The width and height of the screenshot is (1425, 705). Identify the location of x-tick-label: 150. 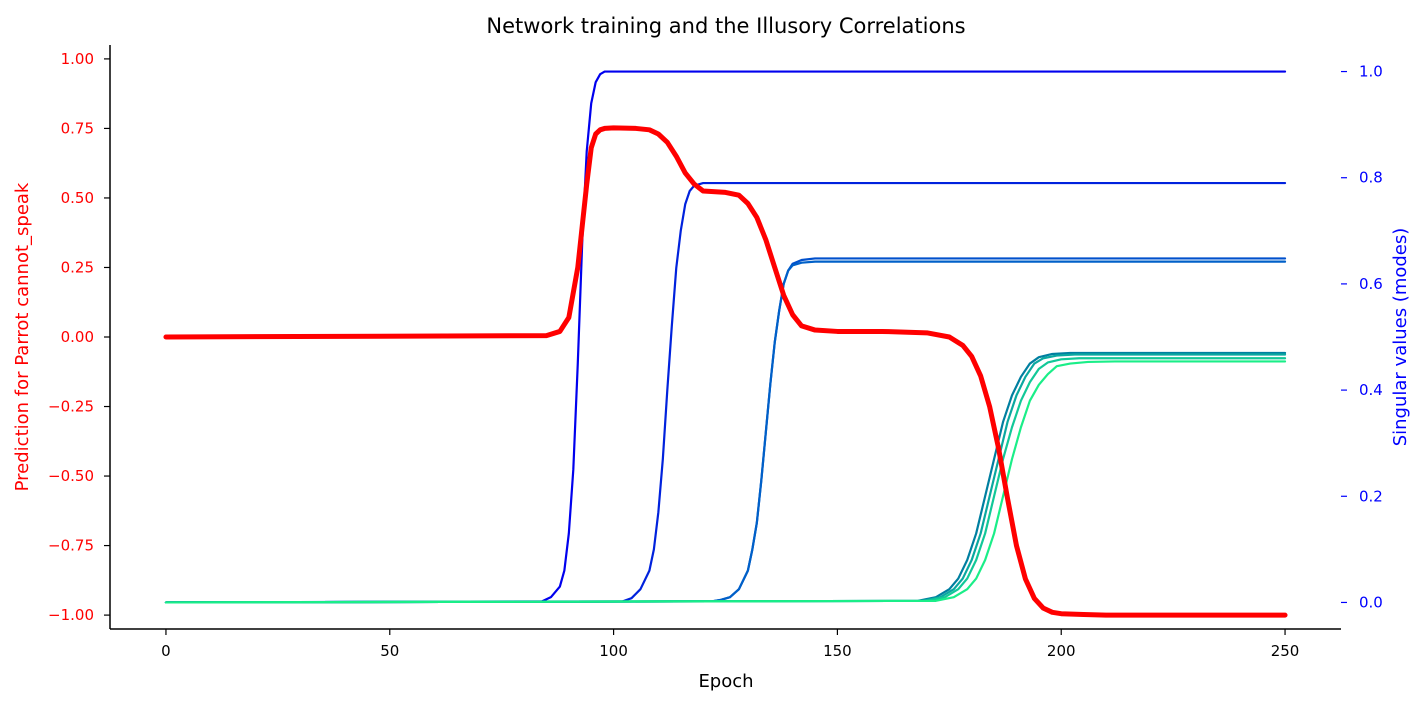
(837, 651).